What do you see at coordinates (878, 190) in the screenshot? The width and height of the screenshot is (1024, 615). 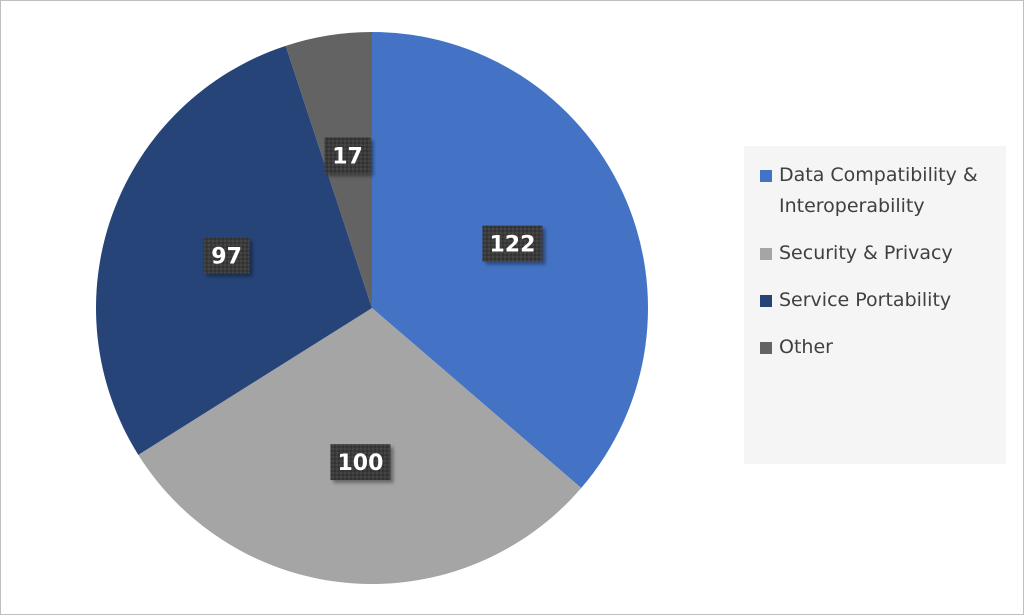 I see `legend-label-data-compatibility: Data Compatibility & Interoperability` at bounding box center [878, 190].